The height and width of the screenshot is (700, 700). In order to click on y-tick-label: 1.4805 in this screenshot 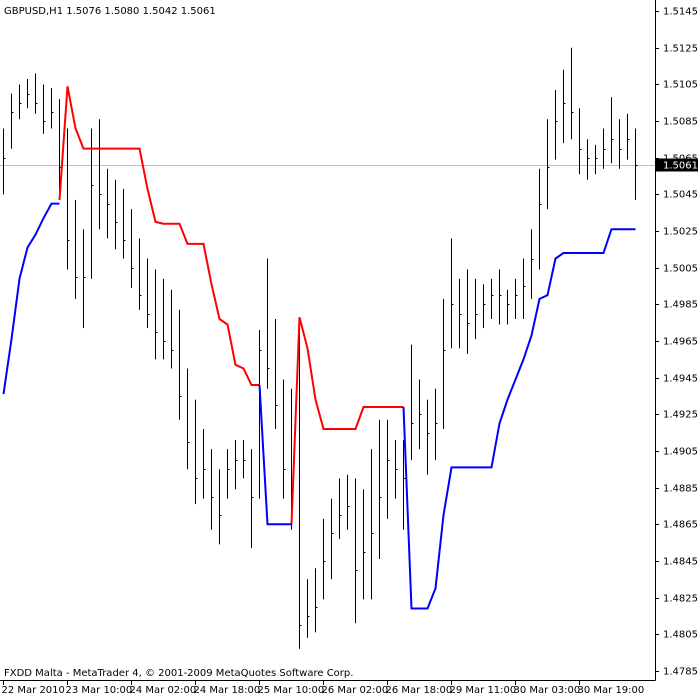, I will do `click(680, 635)`.